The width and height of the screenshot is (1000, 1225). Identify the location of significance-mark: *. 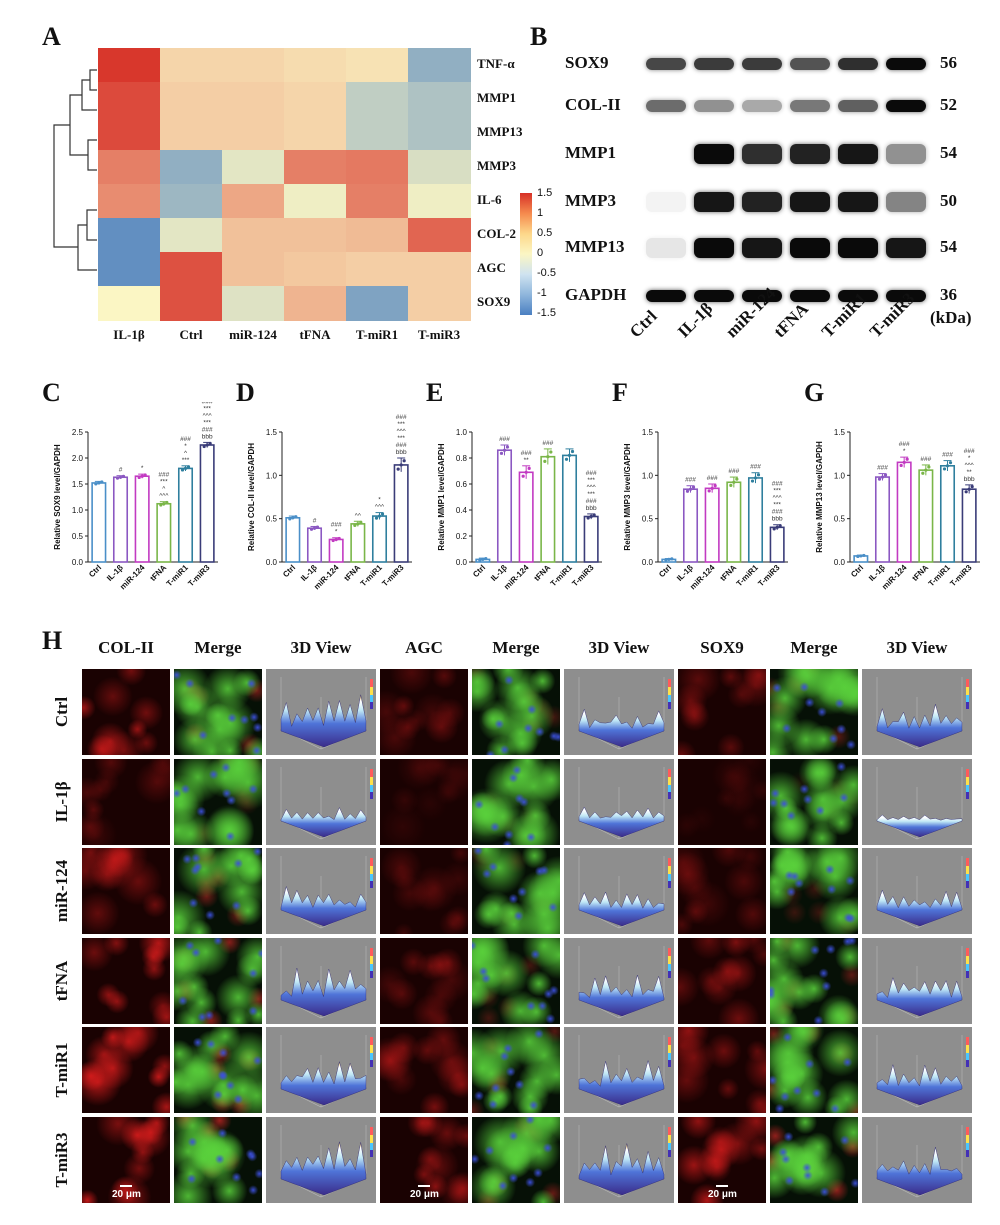
(969, 458).